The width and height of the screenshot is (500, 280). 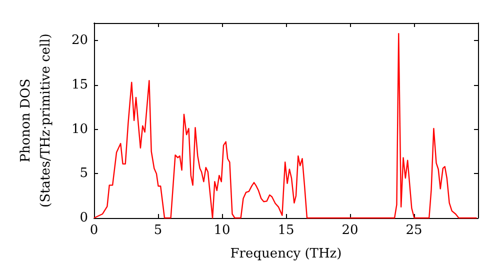 What do you see at coordinates (79, 85) in the screenshot?
I see `y-tick-label: 15` at bounding box center [79, 85].